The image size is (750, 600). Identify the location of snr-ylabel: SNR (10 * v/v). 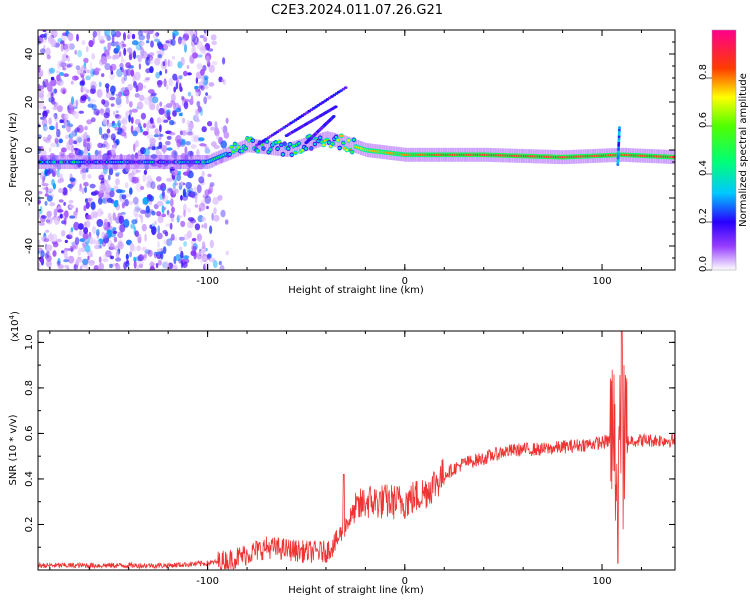
(13, 449).